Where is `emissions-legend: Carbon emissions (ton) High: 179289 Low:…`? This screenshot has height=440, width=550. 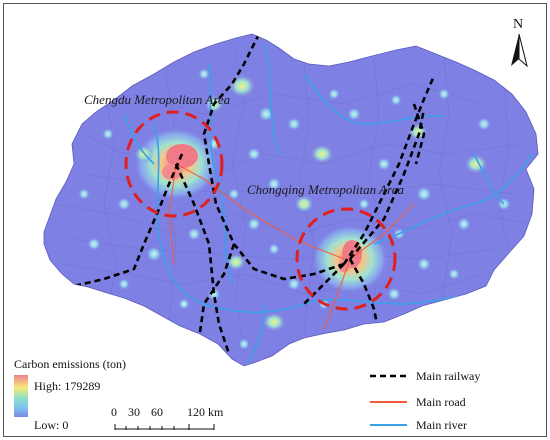 emissions-legend: Carbon emissions (ton) High: 179289 Low:… is located at coordinates (70, 394).